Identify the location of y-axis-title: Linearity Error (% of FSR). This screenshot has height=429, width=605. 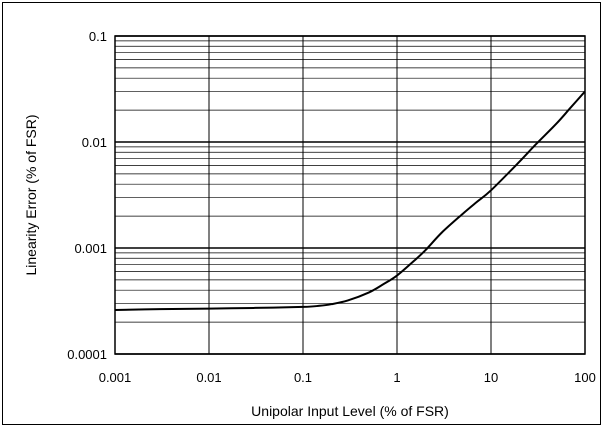
(31, 194).